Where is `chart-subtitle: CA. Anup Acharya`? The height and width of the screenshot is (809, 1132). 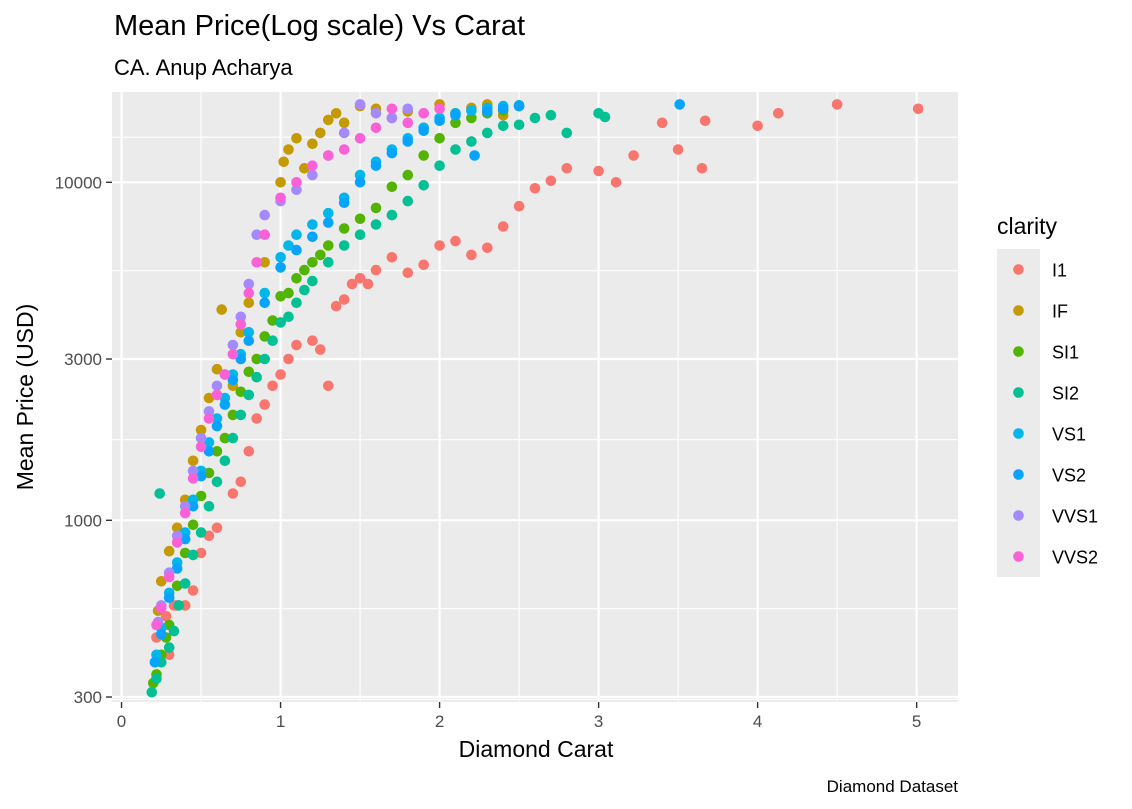
chart-subtitle: CA. Anup Acharya is located at coordinates (203, 67).